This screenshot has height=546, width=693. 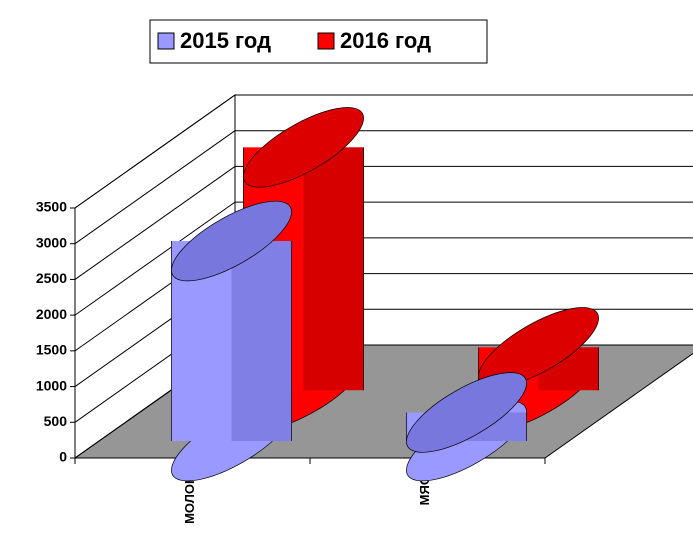 What do you see at coordinates (51, 350) in the screenshot?
I see `y-tick-label: 1500` at bounding box center [51, 350].